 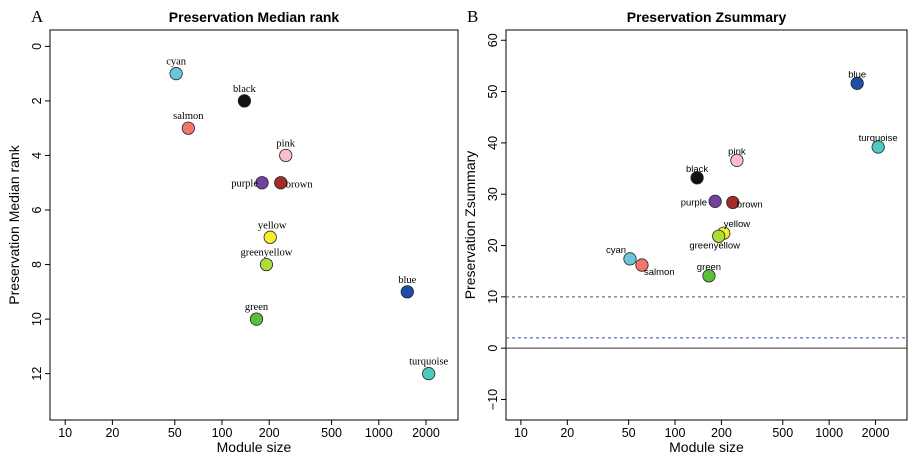 What do you see at coordinates (493, 40) in the screenshot?
I see `y-tick-label: 60` at bounding box center [493, 40].